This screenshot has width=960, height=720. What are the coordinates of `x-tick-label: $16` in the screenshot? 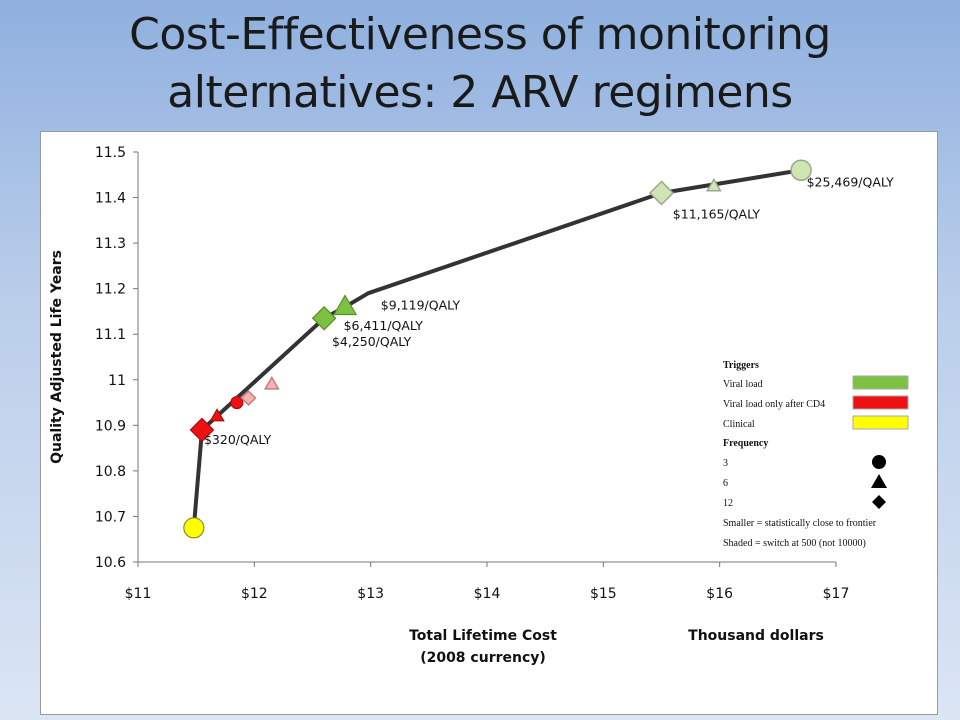 It's located at (719, 594).